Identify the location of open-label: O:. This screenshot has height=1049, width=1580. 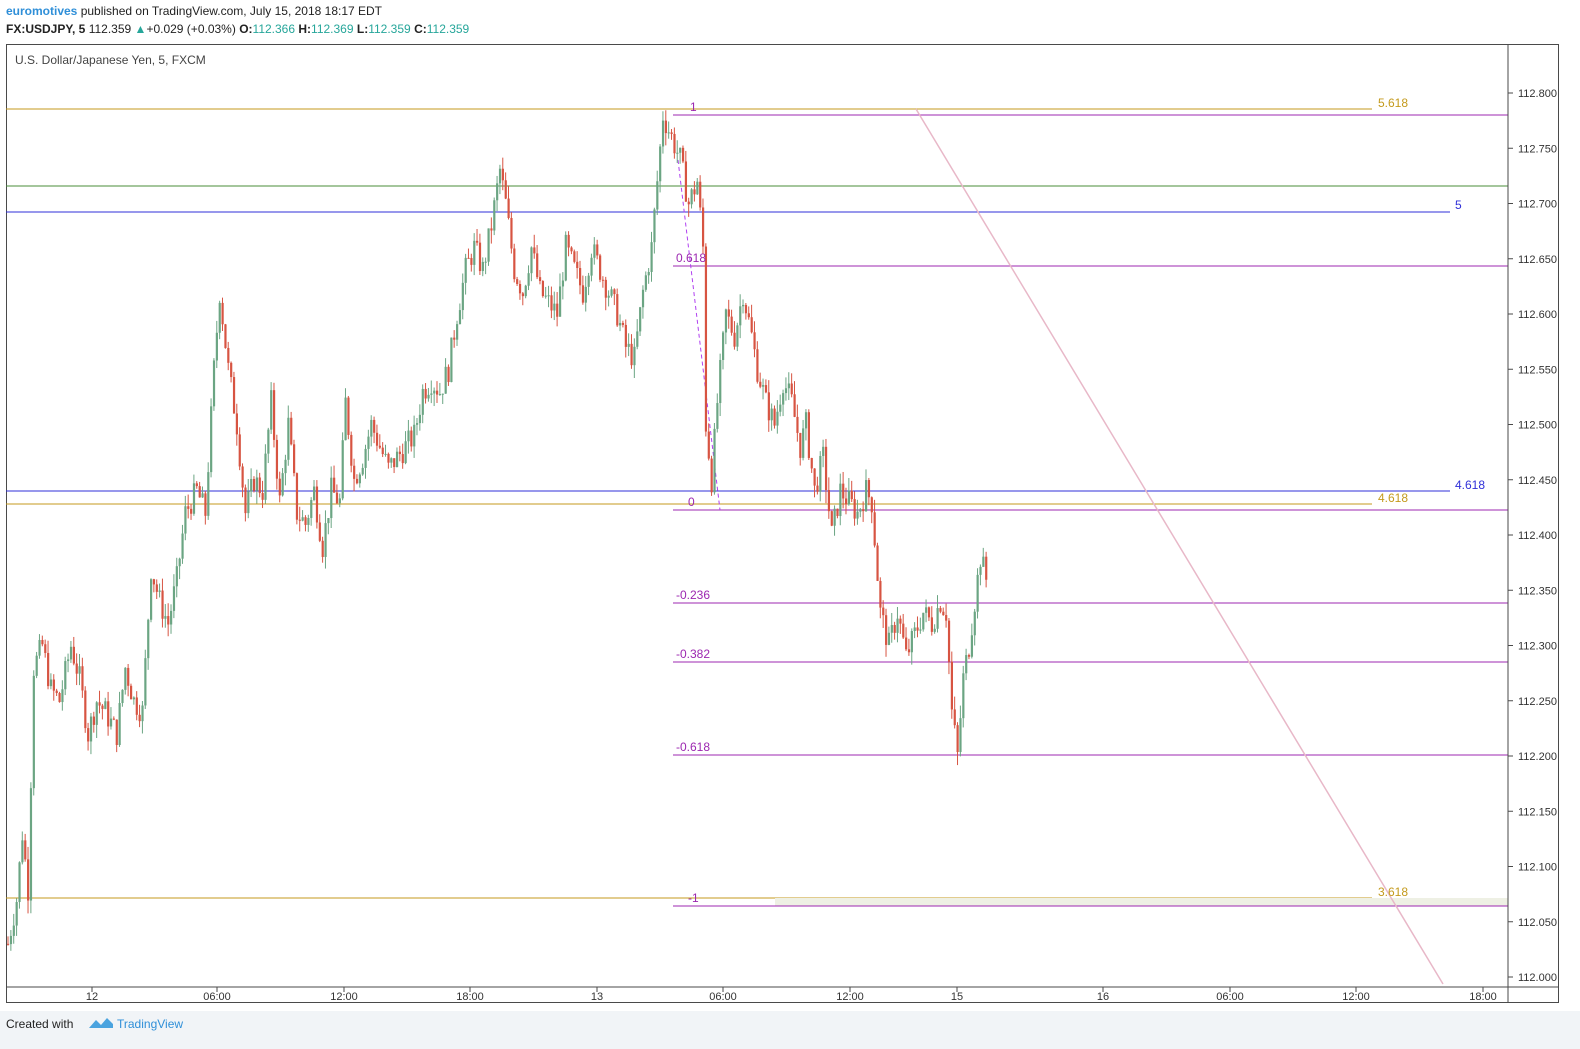
(246, 29).